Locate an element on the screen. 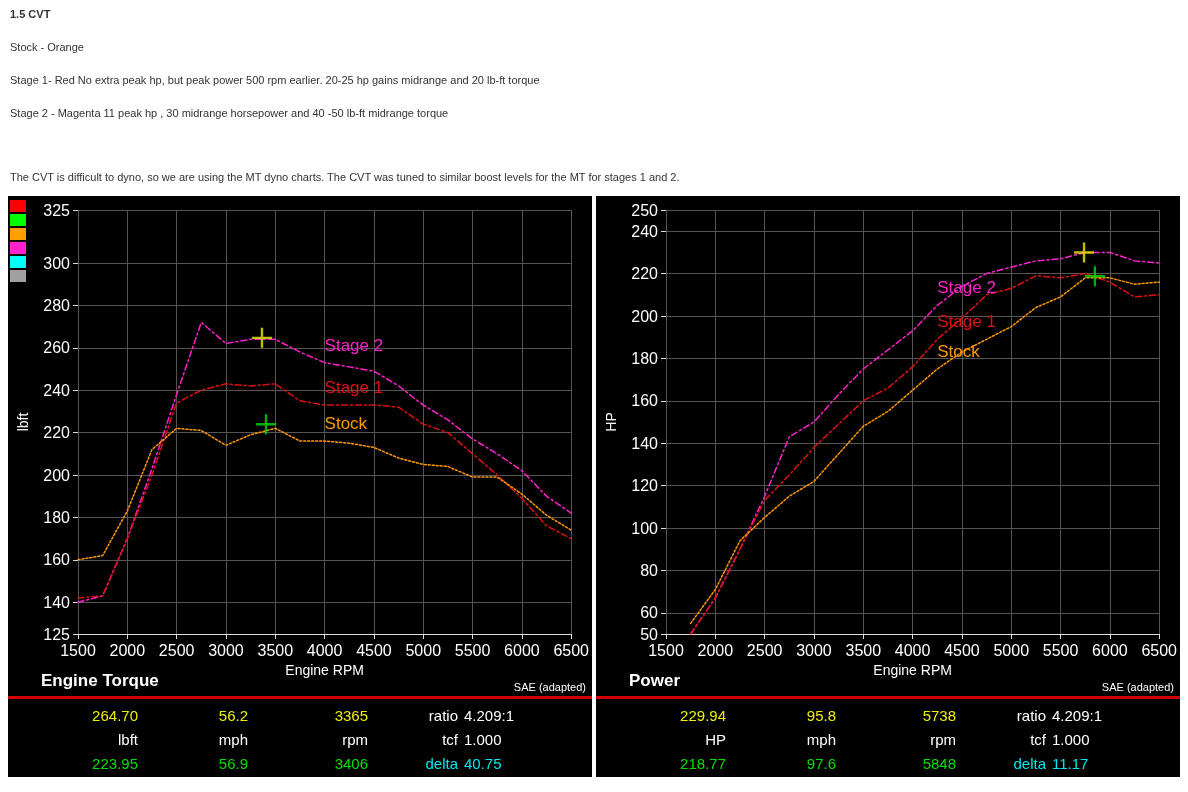  text: 5848 is located at coordinates (938, 763).